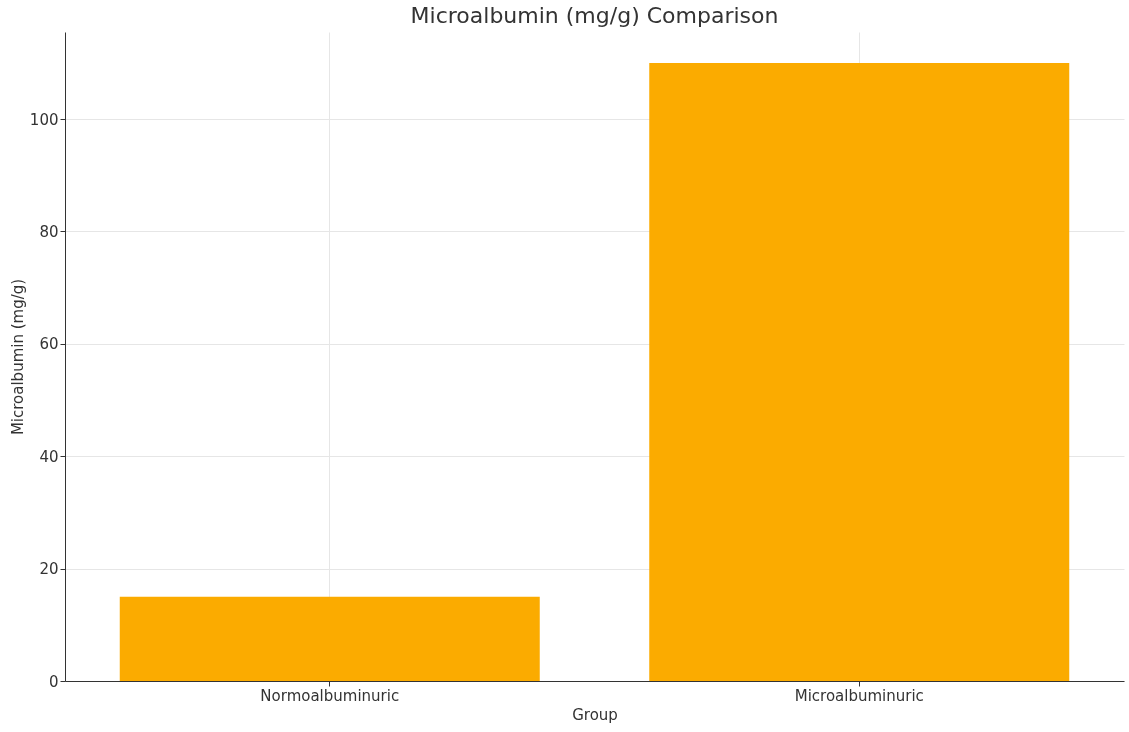  Describe the element at coordinates (49, 231) in the screenshot. I see `y-tick-label: 80` at that location.